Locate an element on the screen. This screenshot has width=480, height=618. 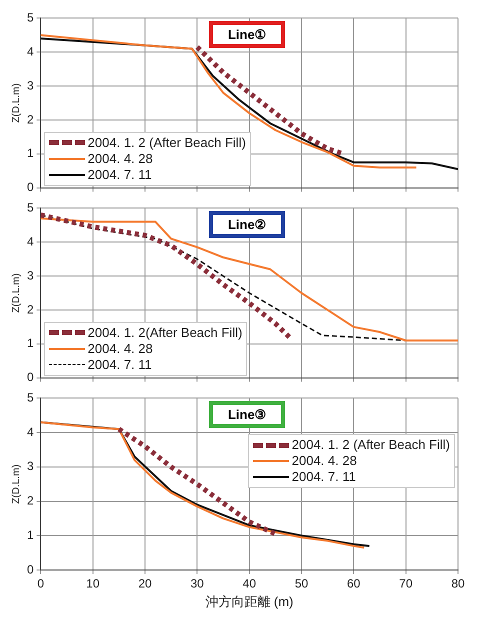
text: Line③ is located at coordinates (247, 414).